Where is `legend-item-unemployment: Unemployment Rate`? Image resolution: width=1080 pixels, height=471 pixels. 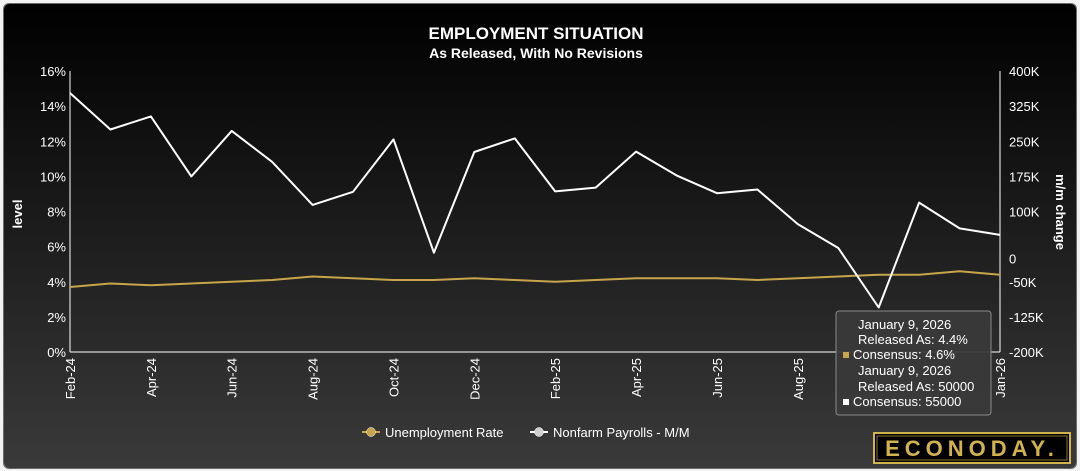 legend-item-unemployment: Unemployment Rate is located at coordinates (433, 432).